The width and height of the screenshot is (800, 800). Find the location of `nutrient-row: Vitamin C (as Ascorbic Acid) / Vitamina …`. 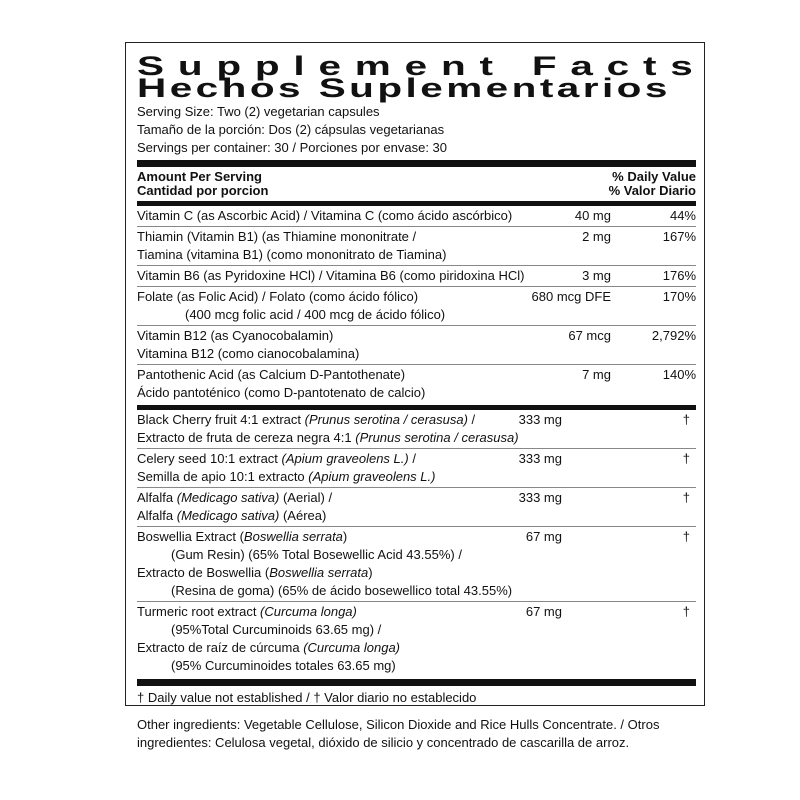

nutrient-row: Vitamin C (as Ascorbic Acid) / Vitamina … is located at coordinates (416, 216).